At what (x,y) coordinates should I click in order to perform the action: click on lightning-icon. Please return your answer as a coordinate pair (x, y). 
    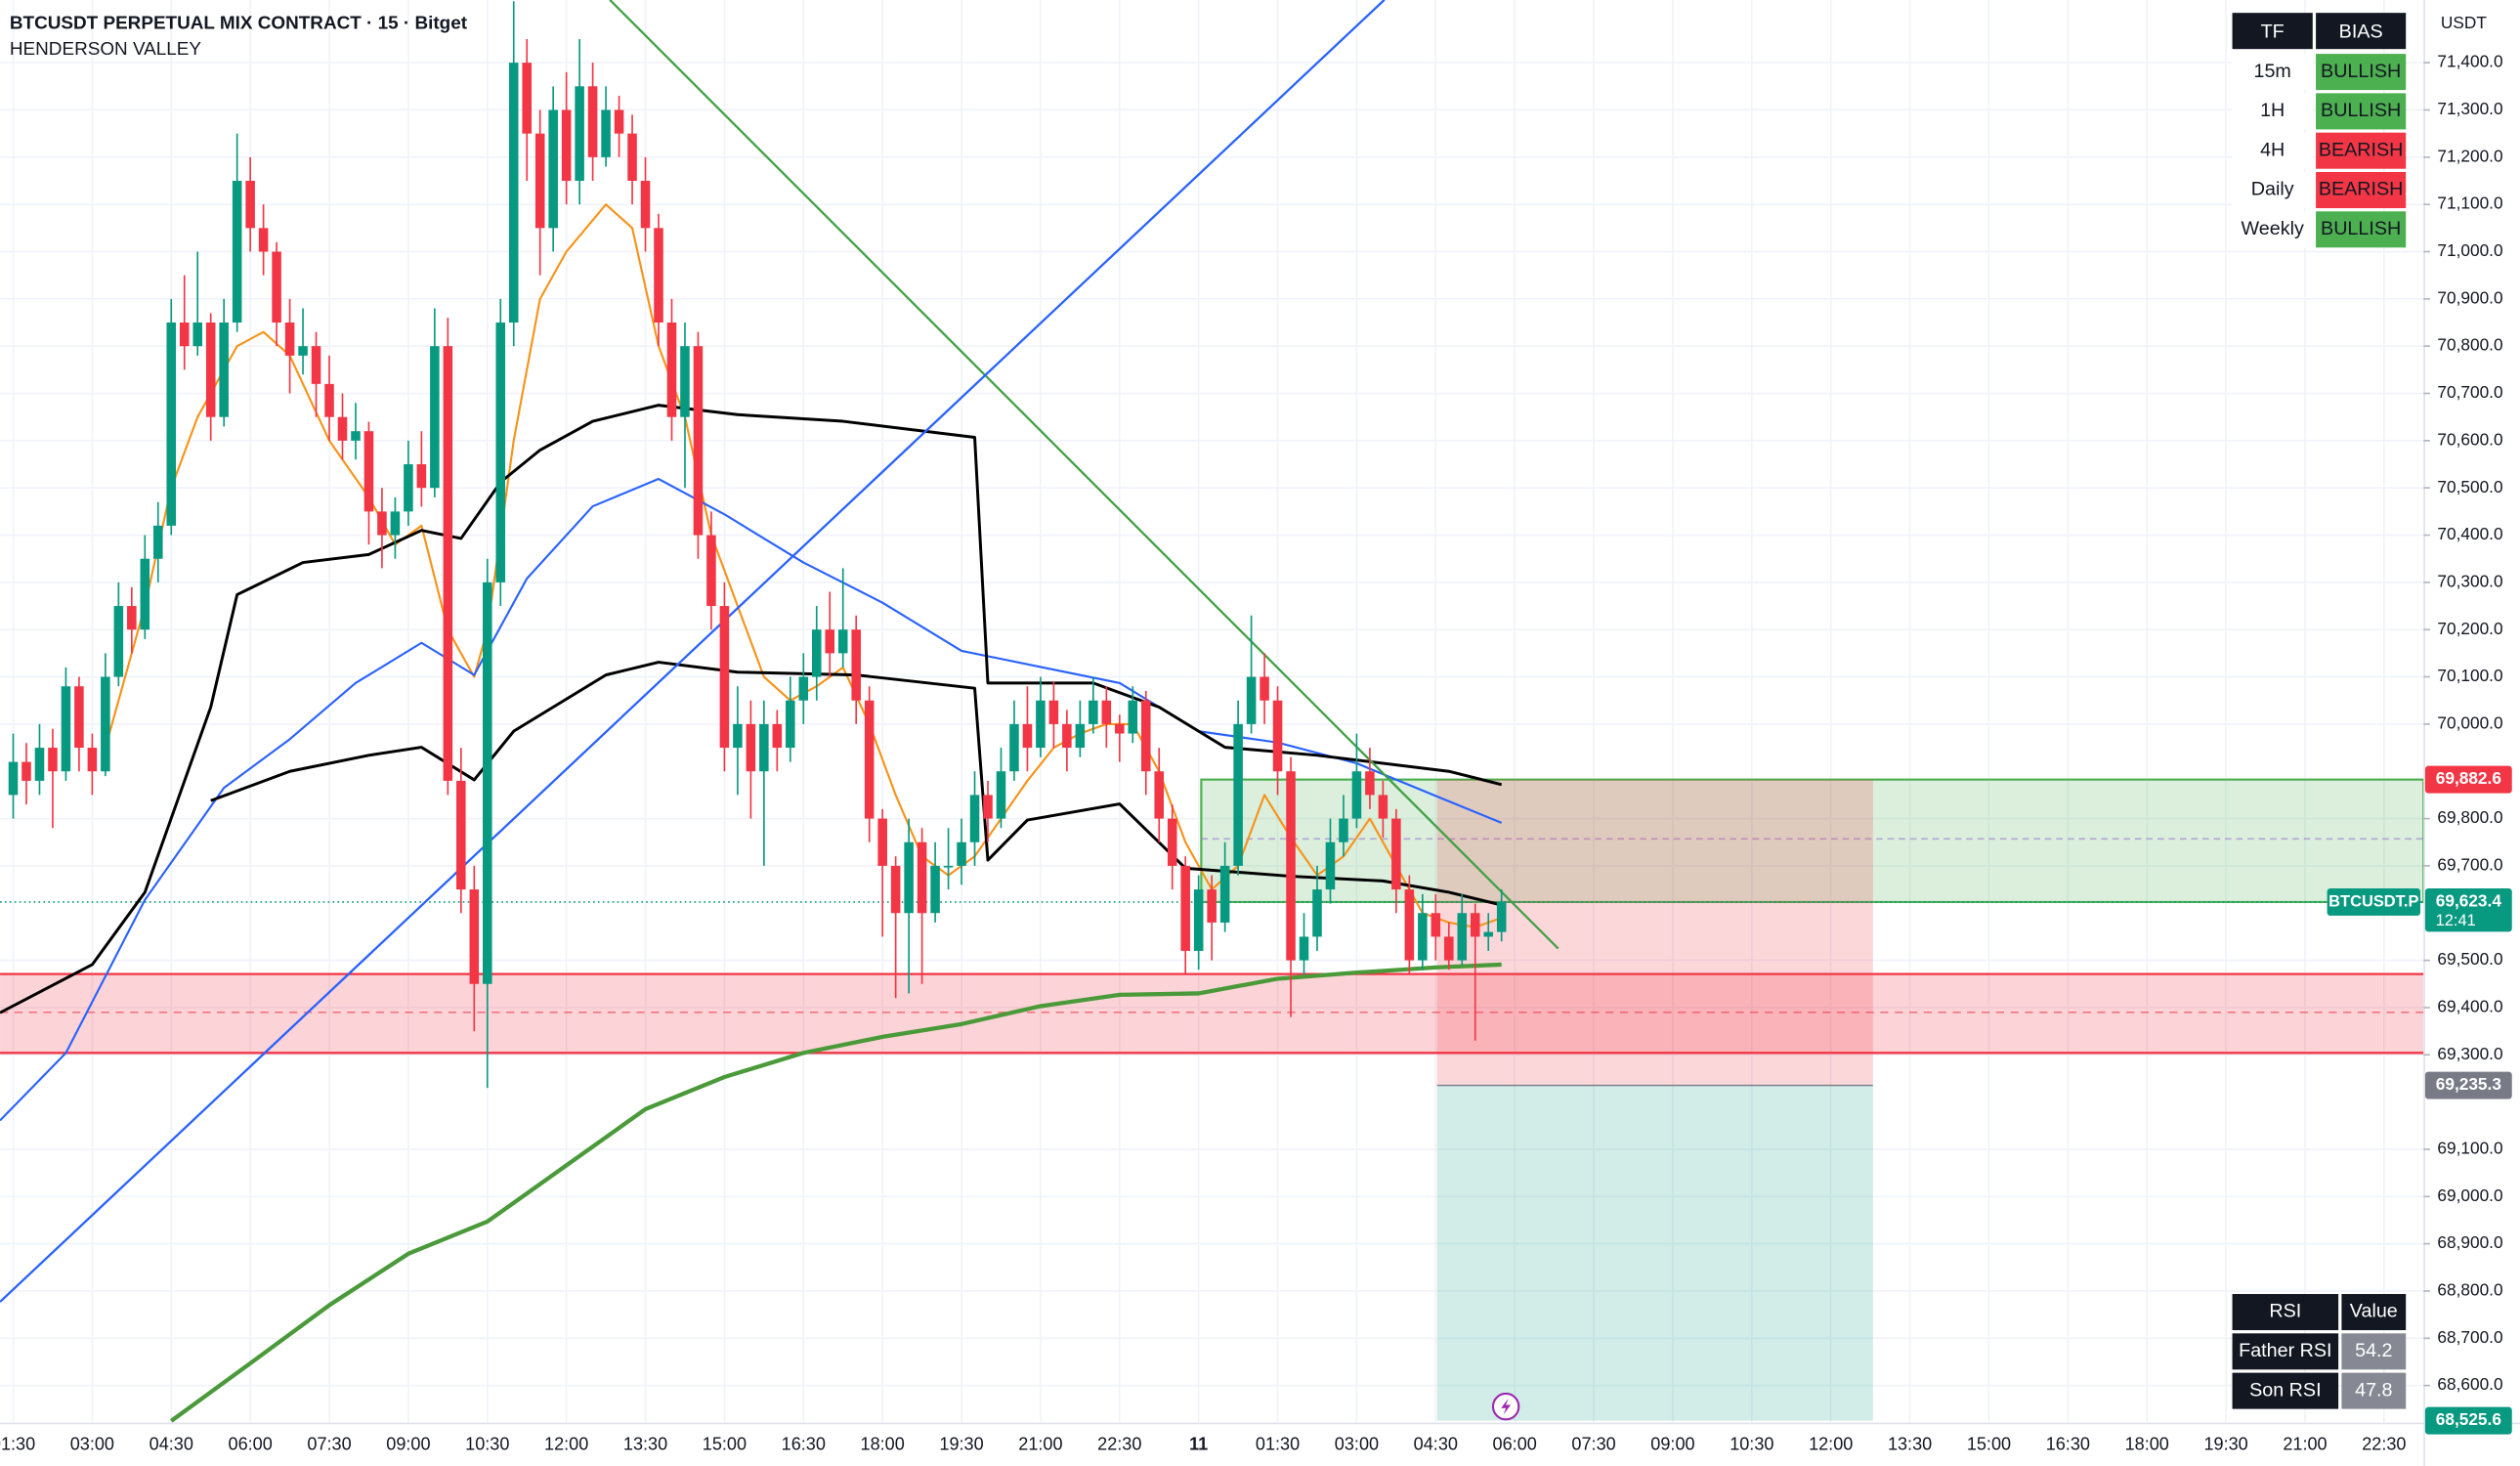
    Looking at the image, I should click on (1505, 1406).